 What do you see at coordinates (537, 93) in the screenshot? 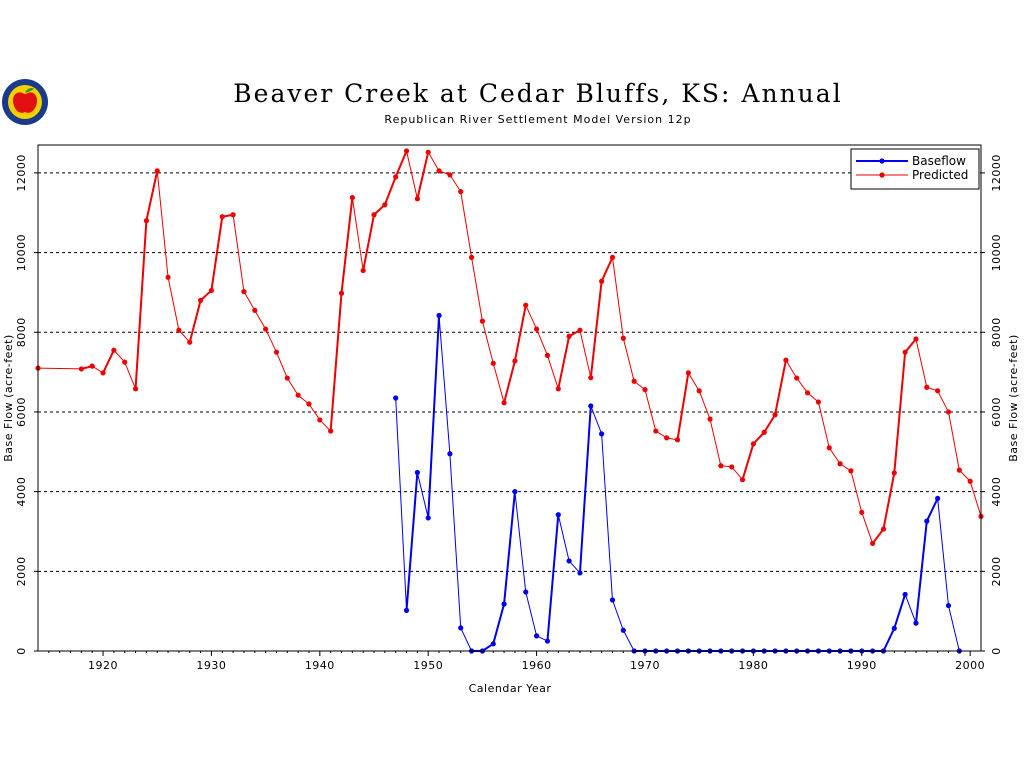
I see `chart-title: Beaver Creek at Cedar Bluffs, KS: Annual` at bounding box center [537, 93].